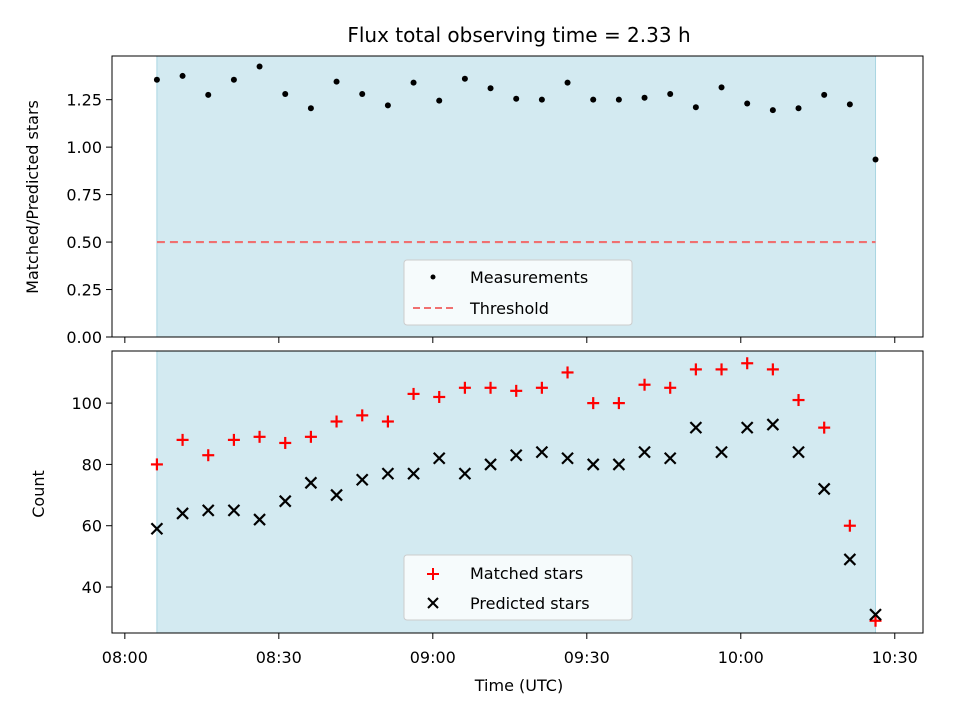 Image resolution: width=960 pixels, height=720 pixels. Describe the element at coordinates (530, 603) in the screenshot. I see `legend-predicted-label: Predicted stars` at that location.